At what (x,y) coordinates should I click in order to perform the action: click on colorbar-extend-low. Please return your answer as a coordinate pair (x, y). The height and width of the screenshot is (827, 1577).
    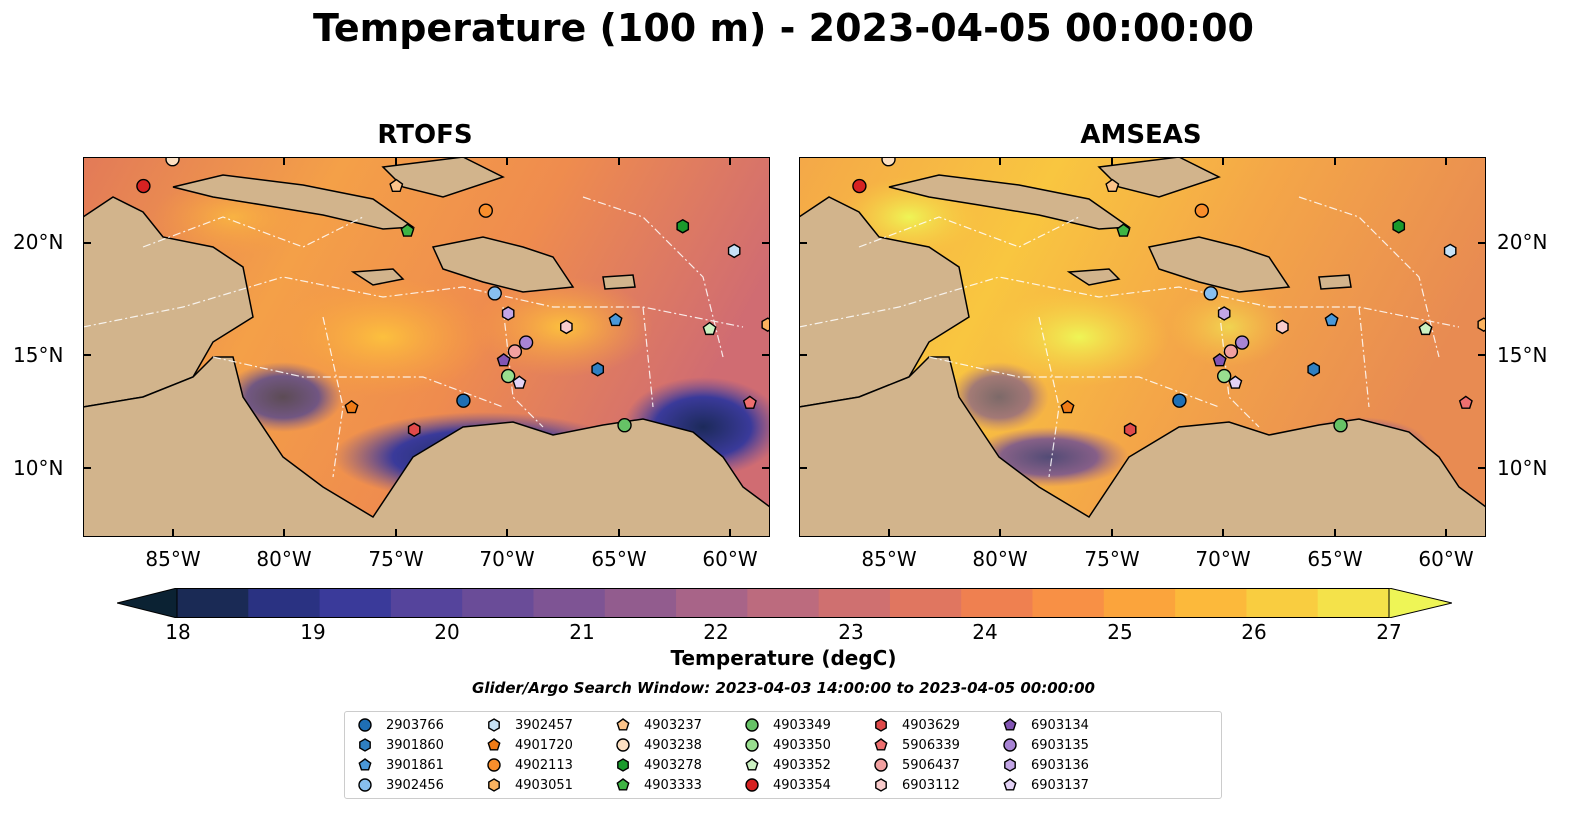
    Looking at the image, I should click on (147, 603).